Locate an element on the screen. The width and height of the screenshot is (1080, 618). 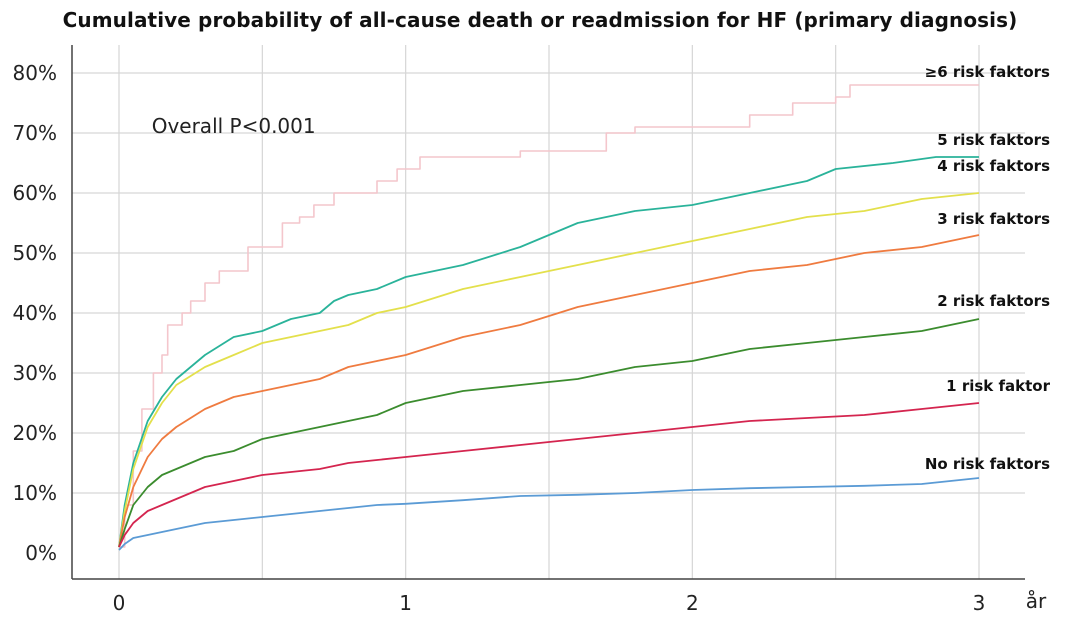
y-tick-label: 30% is located at coordinates (35, 373).